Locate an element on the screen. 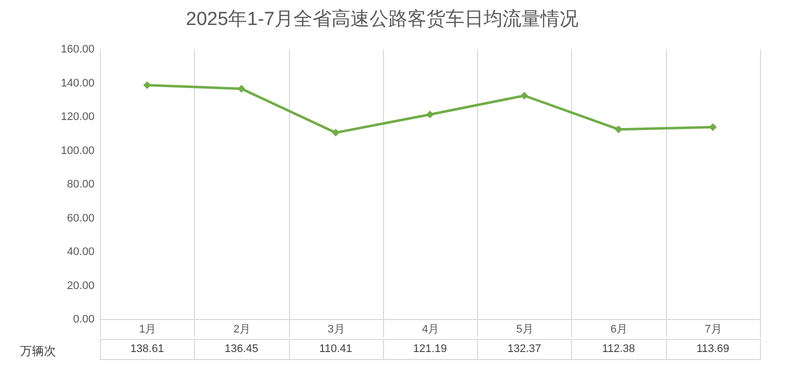 The image size is (790, 382). data-label: 132.37 is located at coordinates (524, 349).